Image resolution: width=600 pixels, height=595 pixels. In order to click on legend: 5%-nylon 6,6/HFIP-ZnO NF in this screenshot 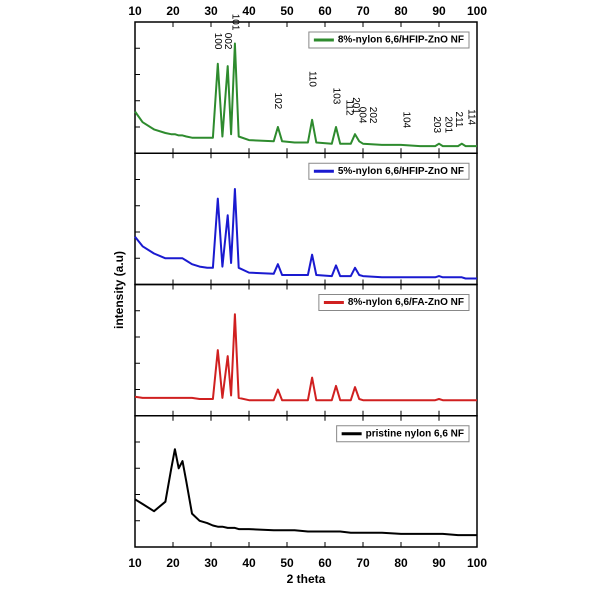, I will do `click(389, 171)`.